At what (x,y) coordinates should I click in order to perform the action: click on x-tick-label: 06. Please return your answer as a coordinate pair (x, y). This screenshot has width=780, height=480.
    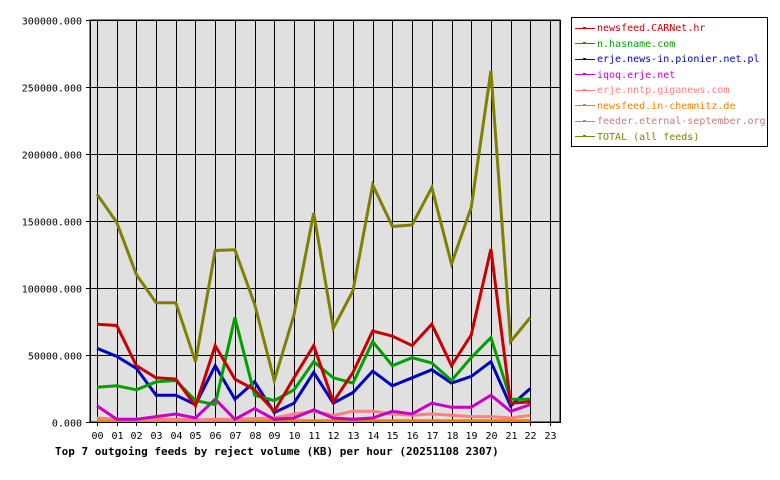
    Looking at the image, I should click on (215, 436).